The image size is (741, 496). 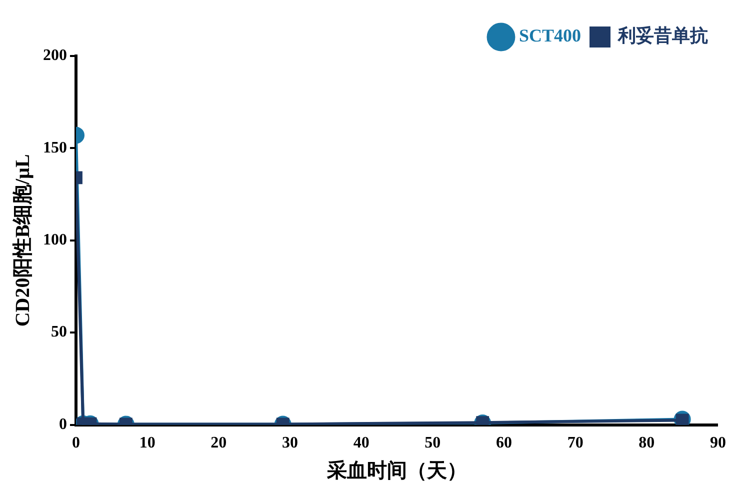 I want to click on y-tick-label: 200, so click(x=55, y=55).